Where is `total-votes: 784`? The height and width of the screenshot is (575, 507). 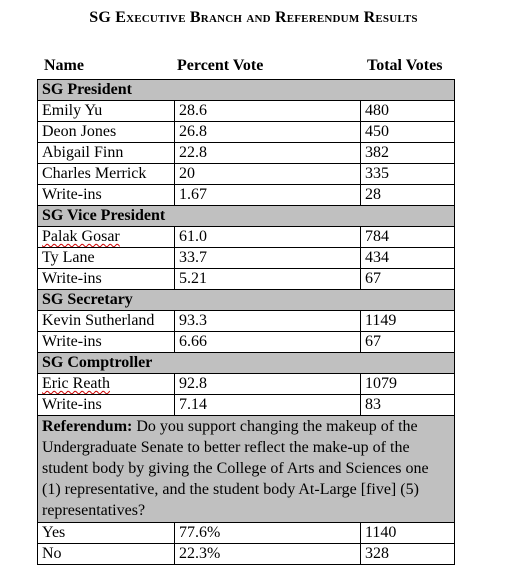
total-votes: 784 is located at coordinates (407, 237).